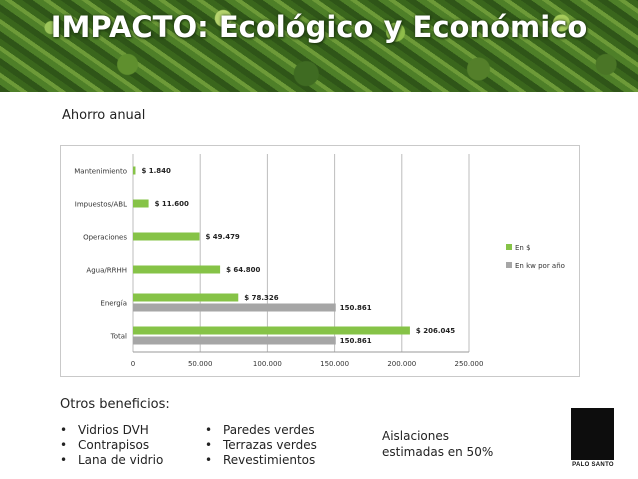  Describe the element at coordinates (243, 270) in the screenshot. I see `bar-data-label: $ 64.800` at that location.